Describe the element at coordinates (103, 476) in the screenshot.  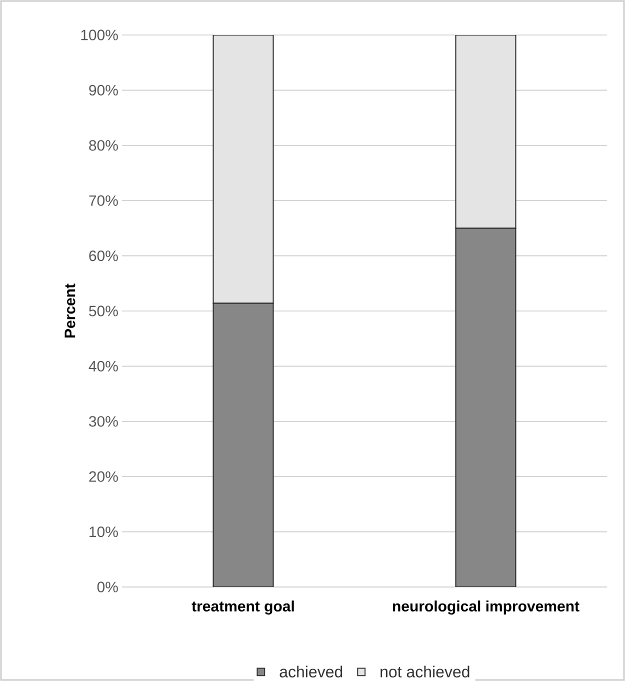
I see `y-tick-label: 20%` at that location.